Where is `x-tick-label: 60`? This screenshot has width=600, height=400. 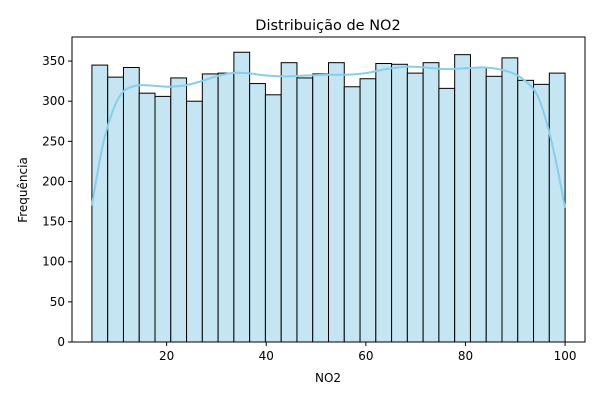
x-tick-label: 60 is located at coordinates (365, 356).